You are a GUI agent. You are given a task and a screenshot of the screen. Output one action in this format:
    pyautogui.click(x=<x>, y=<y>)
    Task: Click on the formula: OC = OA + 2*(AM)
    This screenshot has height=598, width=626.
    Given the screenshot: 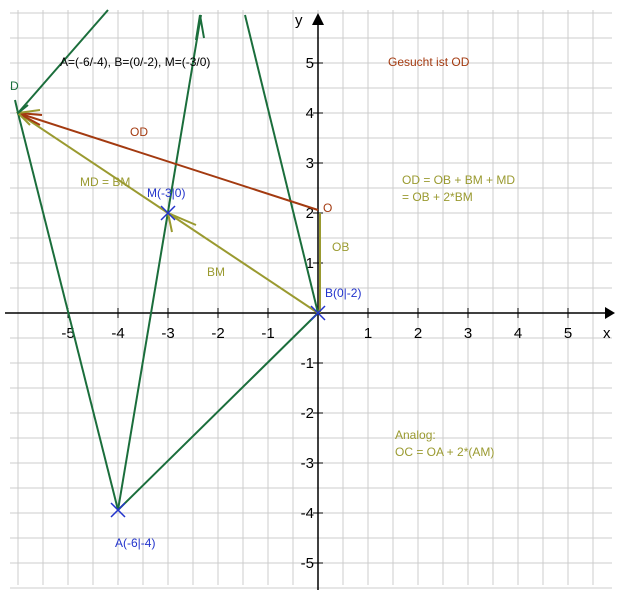 What is the action you would take?
    pyautogui.click(x=444, y=452)
    